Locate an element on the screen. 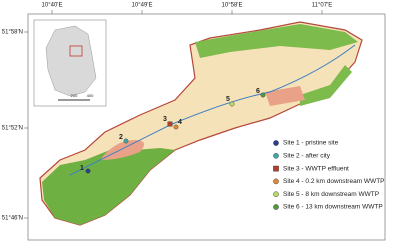  forest-southwest is located at coordinates (108, 186).